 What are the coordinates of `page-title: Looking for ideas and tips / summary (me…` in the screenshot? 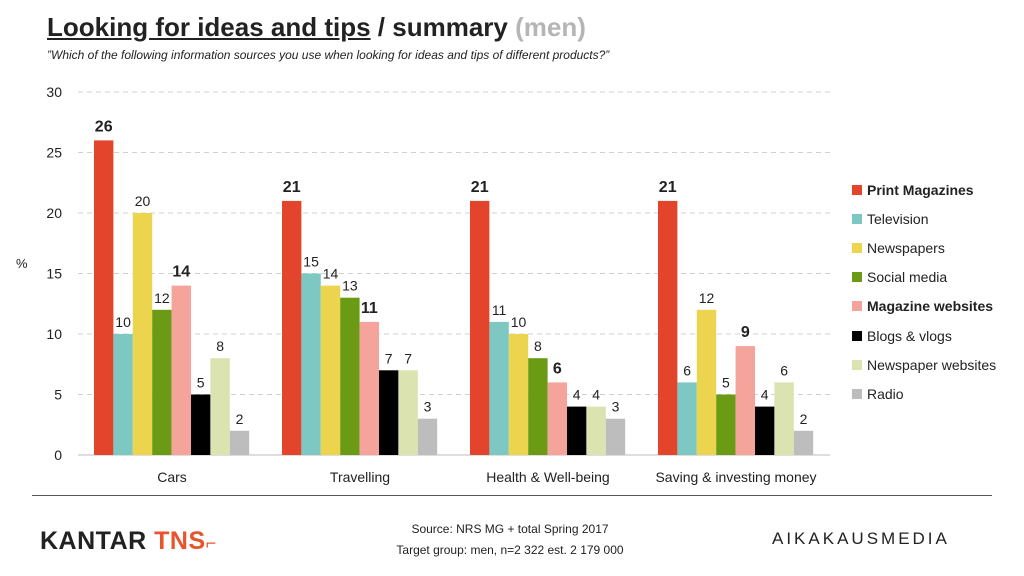 It's located at (316, 27).